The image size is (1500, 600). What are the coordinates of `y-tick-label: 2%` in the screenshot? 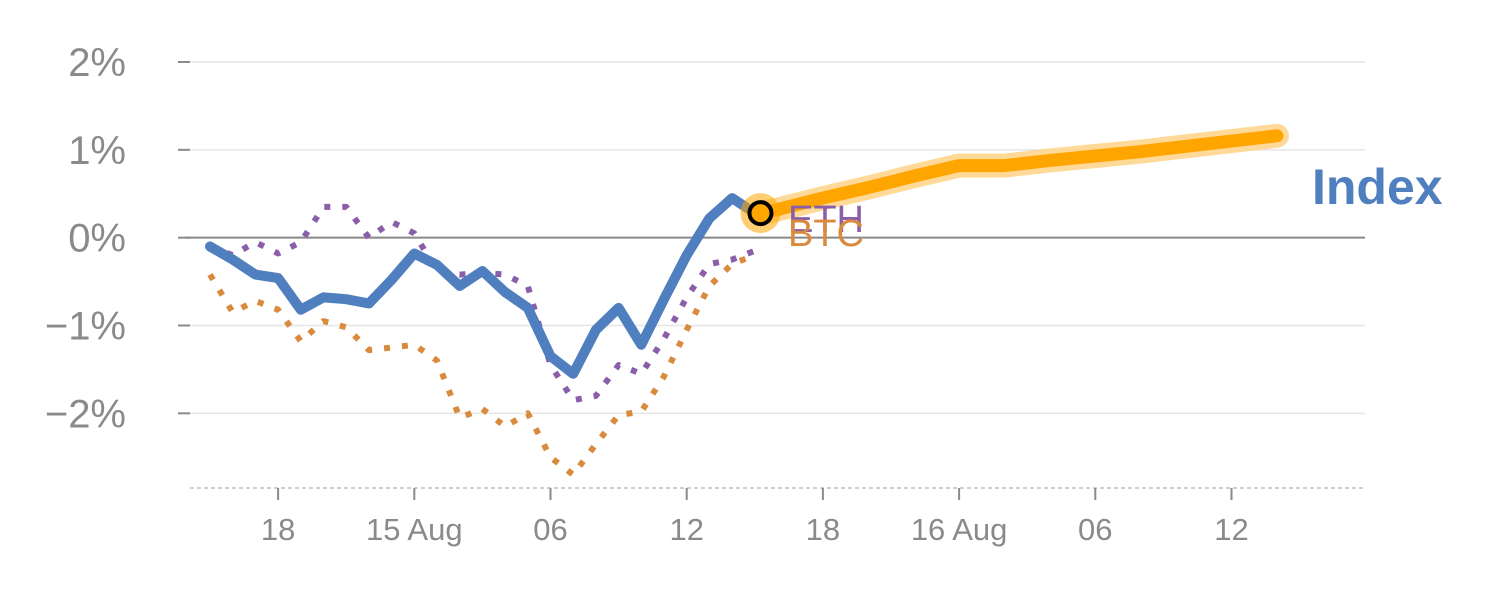 It's located at (97, 63).